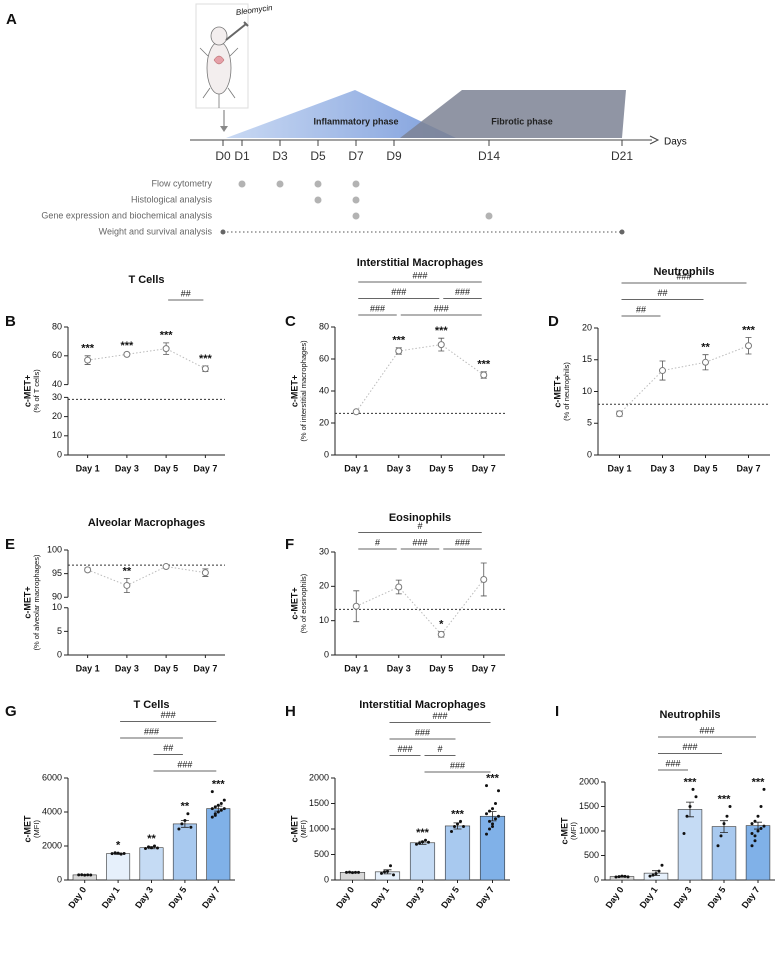 The height and width of the screenshot is (972, 777). What do you see at coordinates (126, 215) in the screenshot?
I see `assay-label: Gene expression and biochemical analysis` at bounding box center [126, 215].